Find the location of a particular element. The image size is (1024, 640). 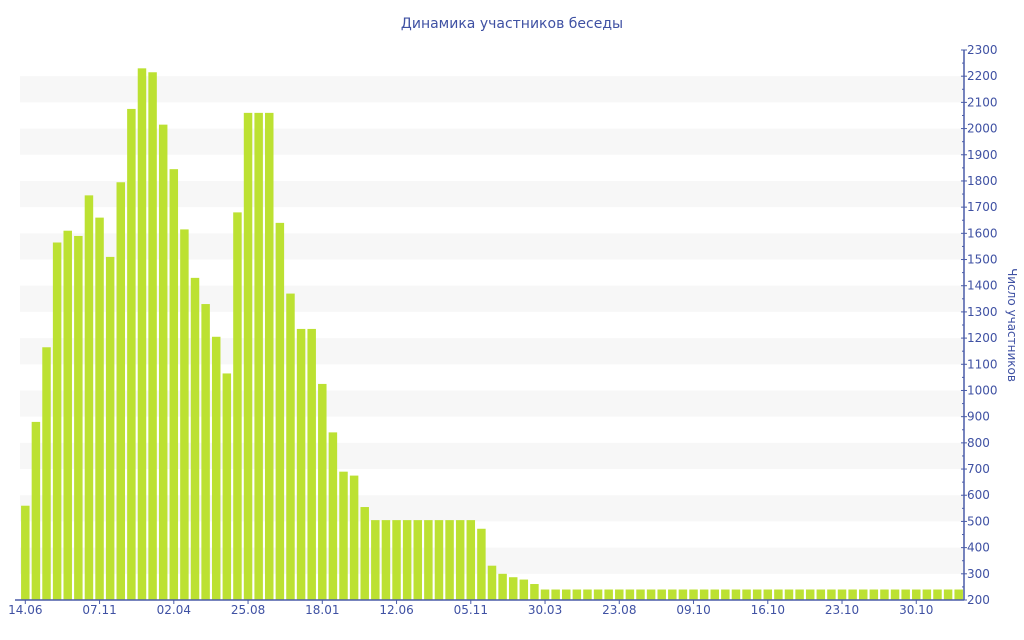

x-tick-label: 23.10 is located at coordinates (842, 610).